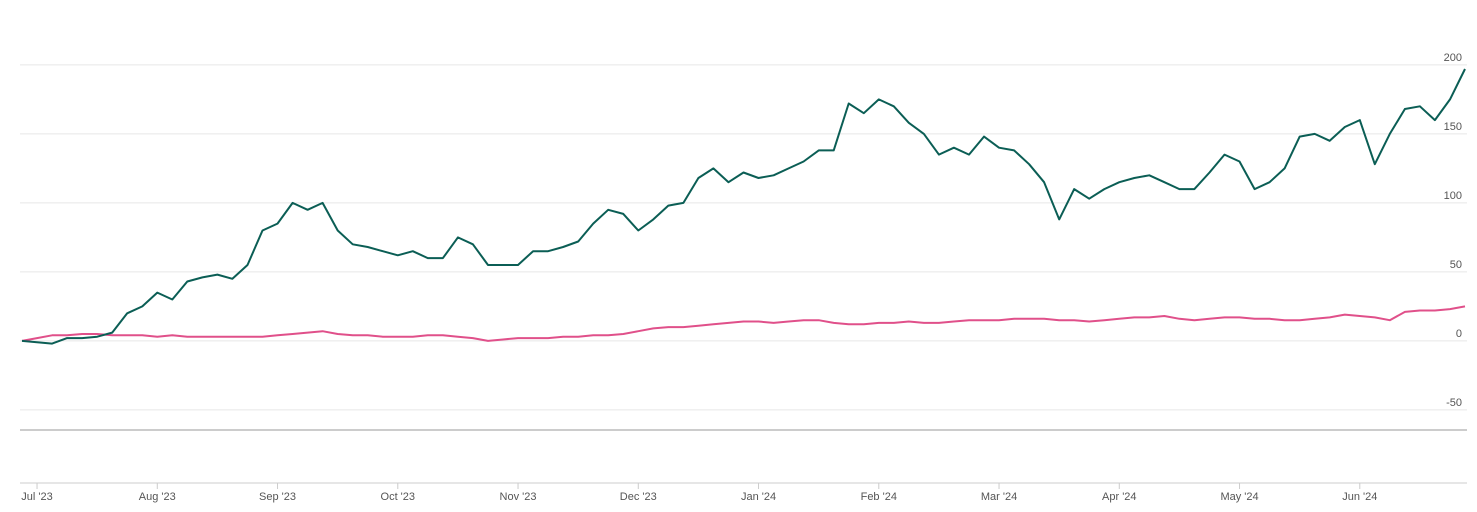 The width and height of the screenshot is (1477, 512). What do you see at coordinates (1459, 334) in the screenshot?
I see `y-tick-label: 0` at bounding box center [1459, 334].